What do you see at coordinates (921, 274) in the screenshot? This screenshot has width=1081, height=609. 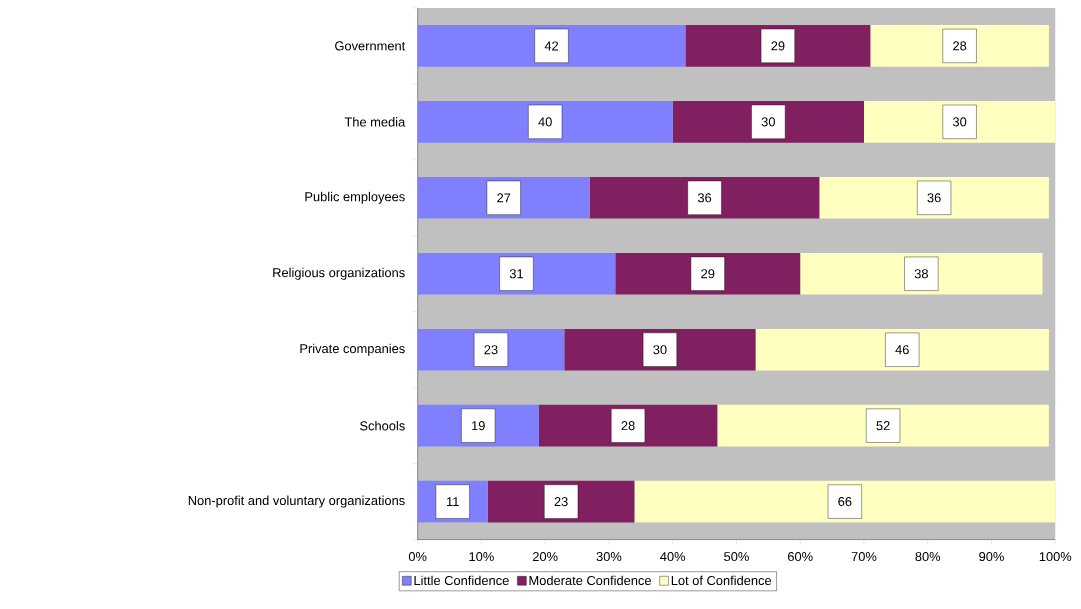 I see `data-label: 38` at bounding box center [921, 274].